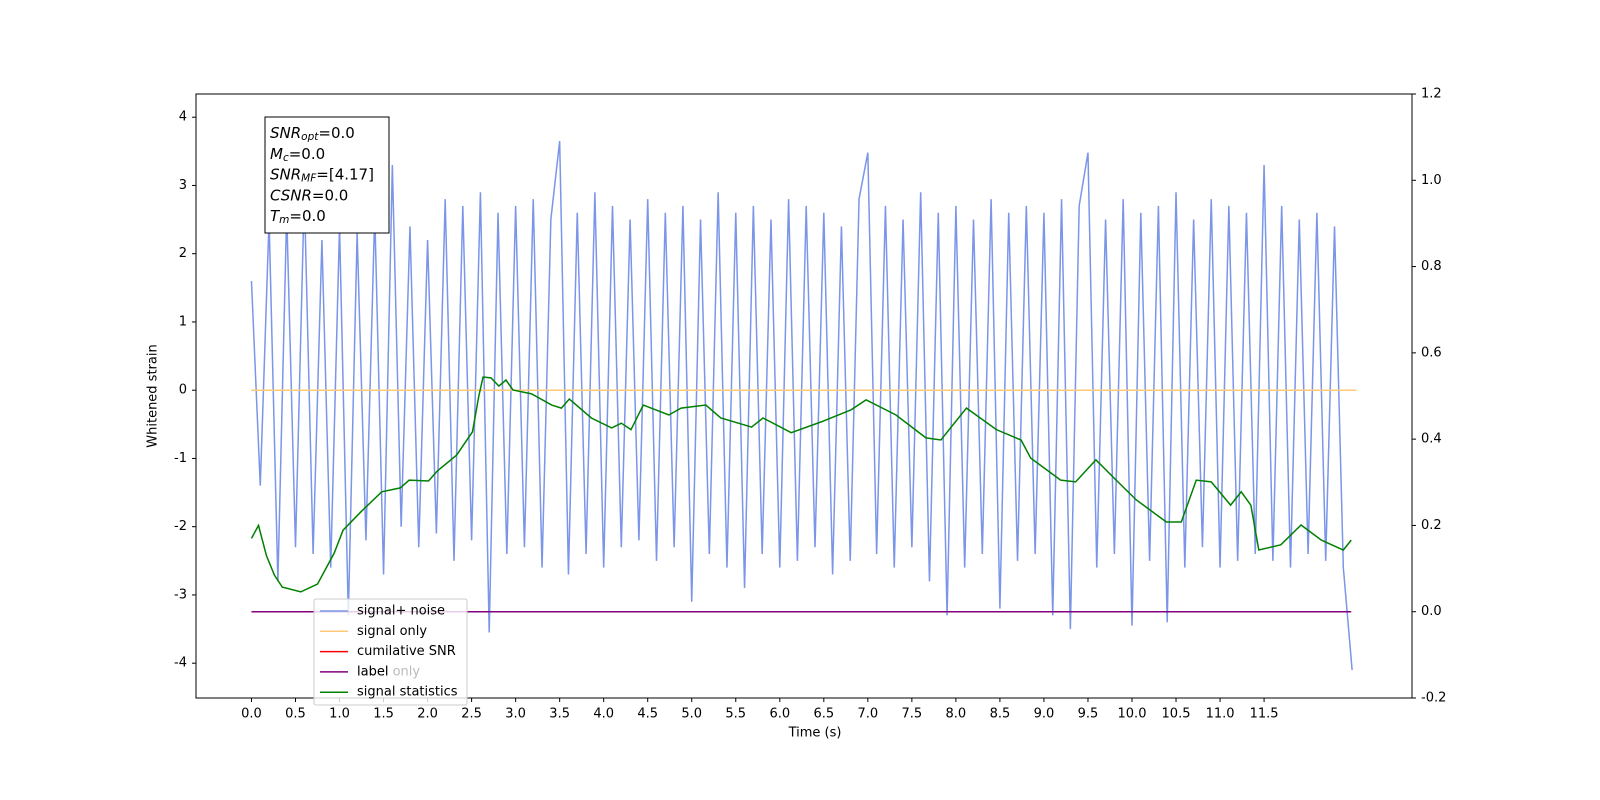  I want to click on y-tick-label: 2, so click(183, 253).